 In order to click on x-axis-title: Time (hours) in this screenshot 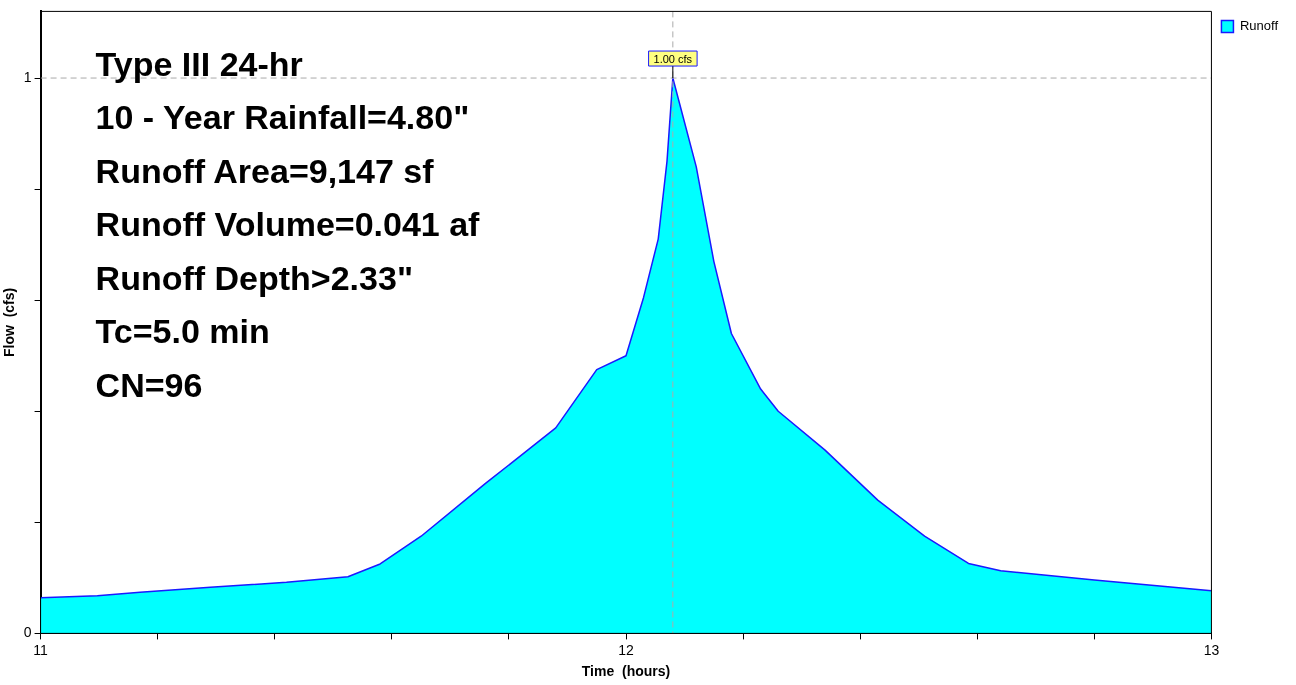, I will do `click(626, 671)`.